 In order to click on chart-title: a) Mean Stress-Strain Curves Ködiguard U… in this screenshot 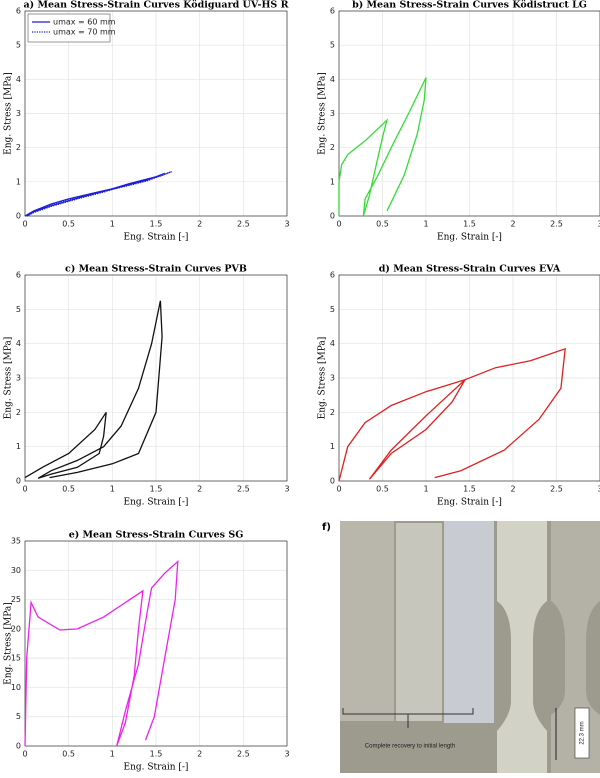, I will do `click(156, 5)`.